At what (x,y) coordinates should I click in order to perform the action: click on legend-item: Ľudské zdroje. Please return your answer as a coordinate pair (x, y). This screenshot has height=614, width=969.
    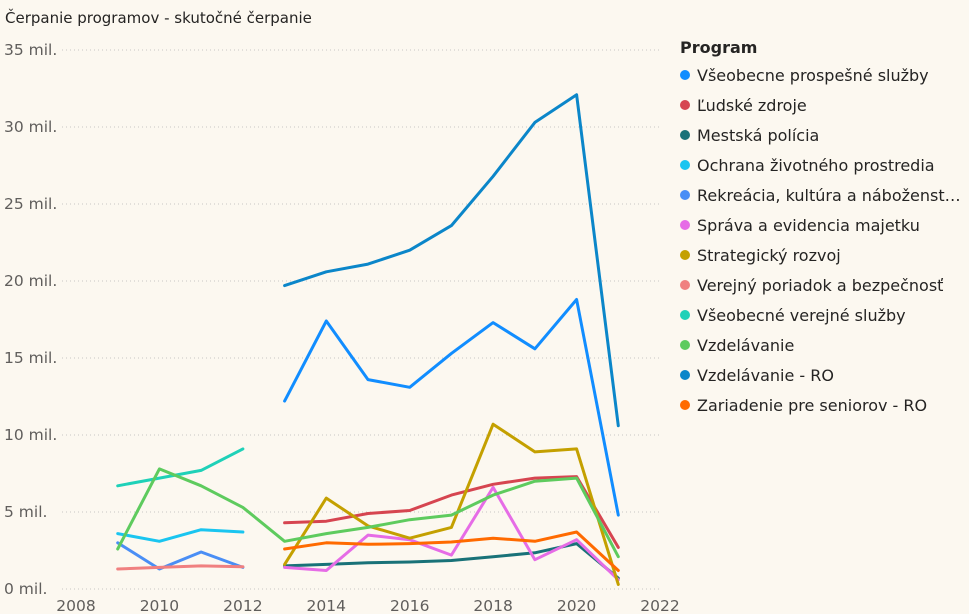
    Looking at the image, I should click on (820, 105).